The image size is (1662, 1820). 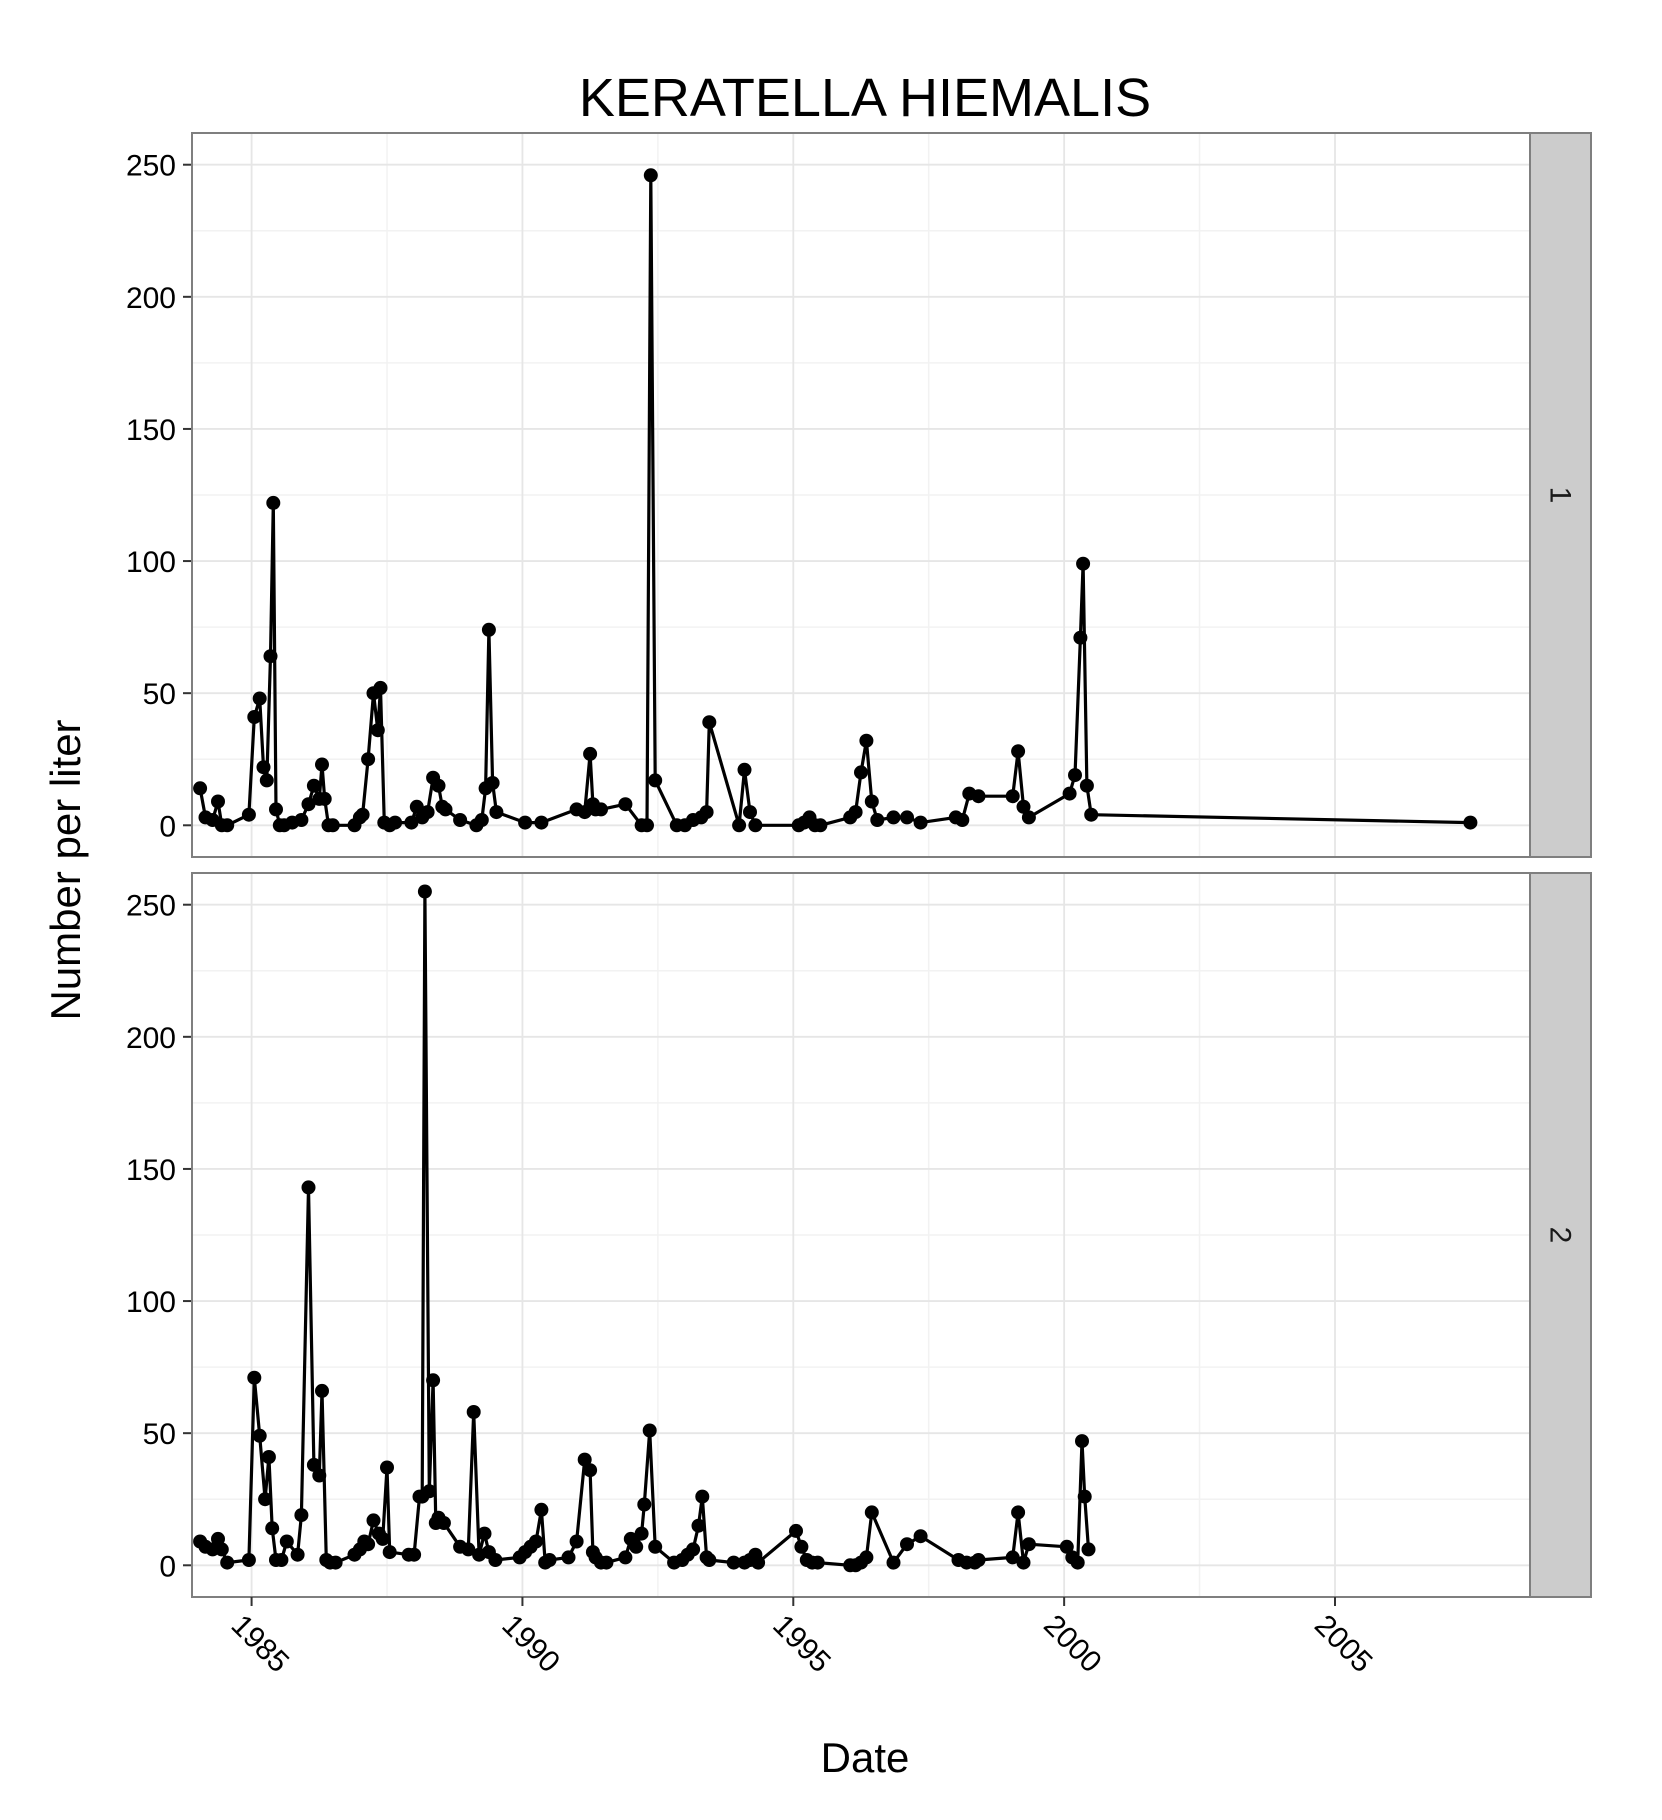 What do you see at coordinates (151, 1170) in the screenshot?
I see `y-tick-label: 150` at bounding box center [151, 1170].